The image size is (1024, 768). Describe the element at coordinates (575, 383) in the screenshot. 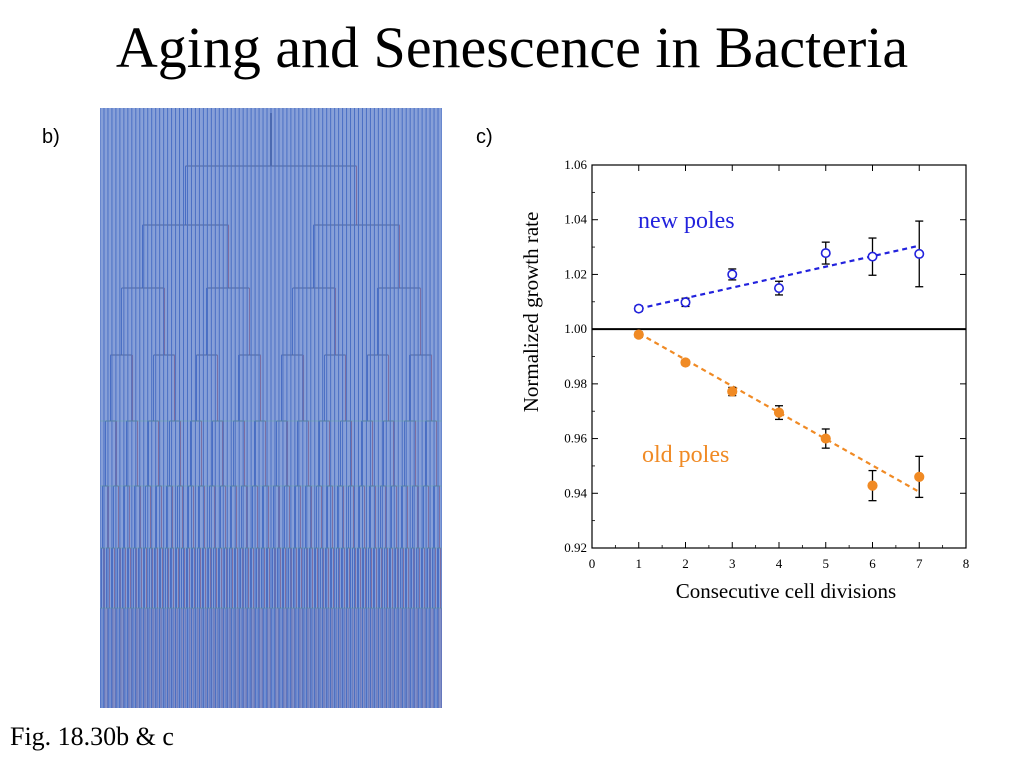

I see `y-tick-label: 0.98` at that location.